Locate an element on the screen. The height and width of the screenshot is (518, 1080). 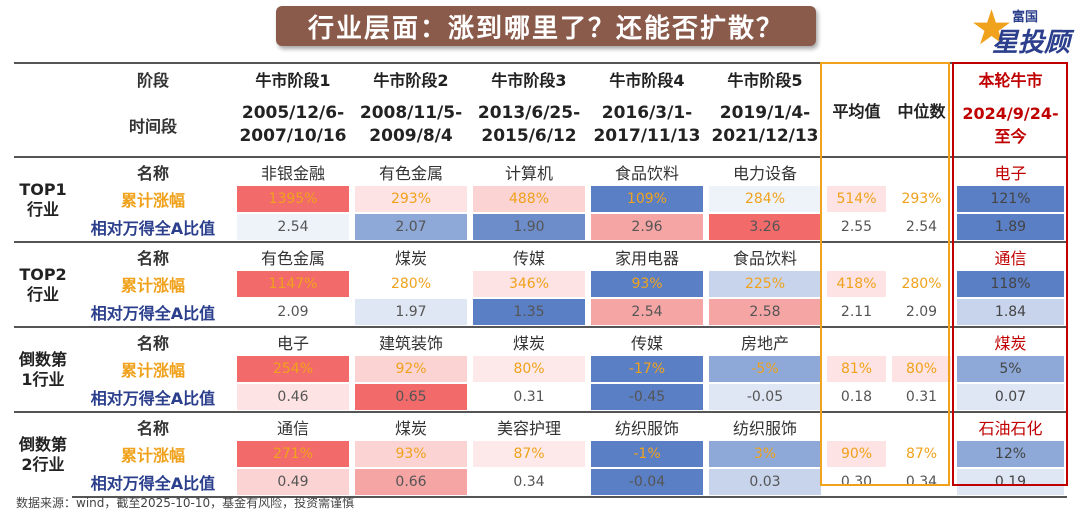
median-gain: 80% is located at coordinates (921, 369).